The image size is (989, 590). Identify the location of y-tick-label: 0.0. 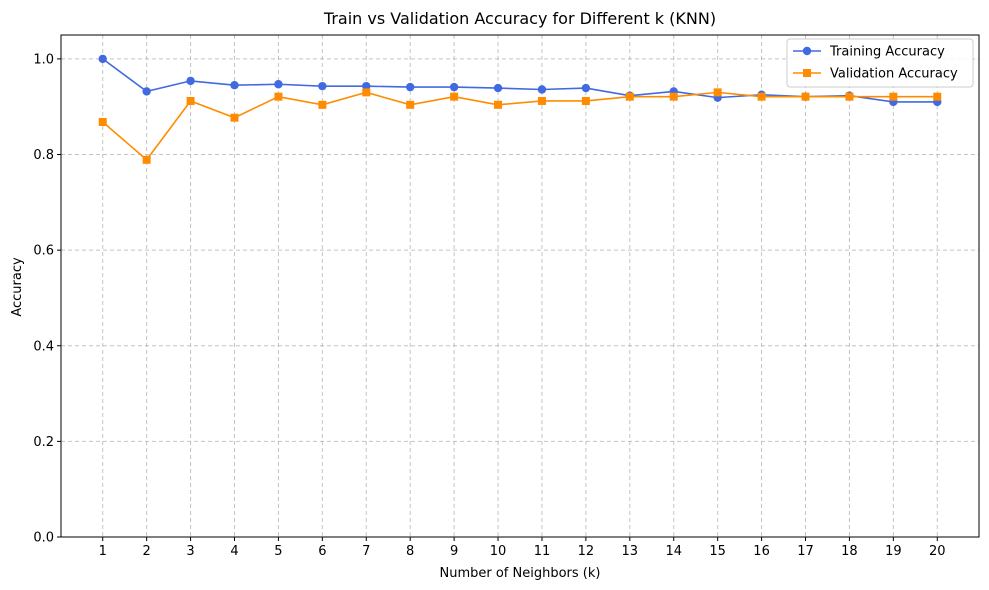
(43, 538).